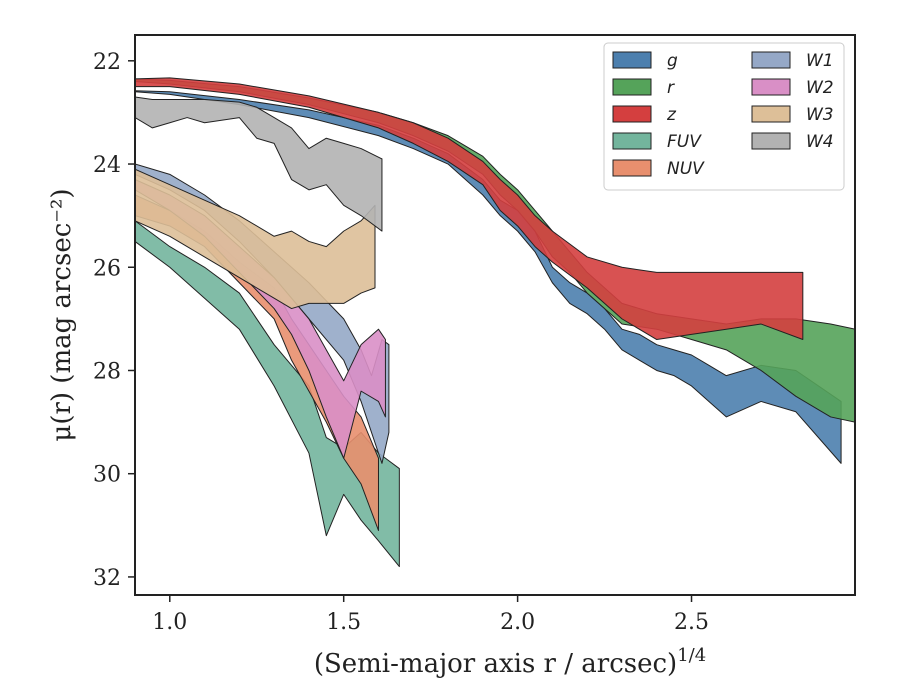 This screenshot has height=700, width=900. I want to click on x-tick-label: 2.0, so click(517, 622).